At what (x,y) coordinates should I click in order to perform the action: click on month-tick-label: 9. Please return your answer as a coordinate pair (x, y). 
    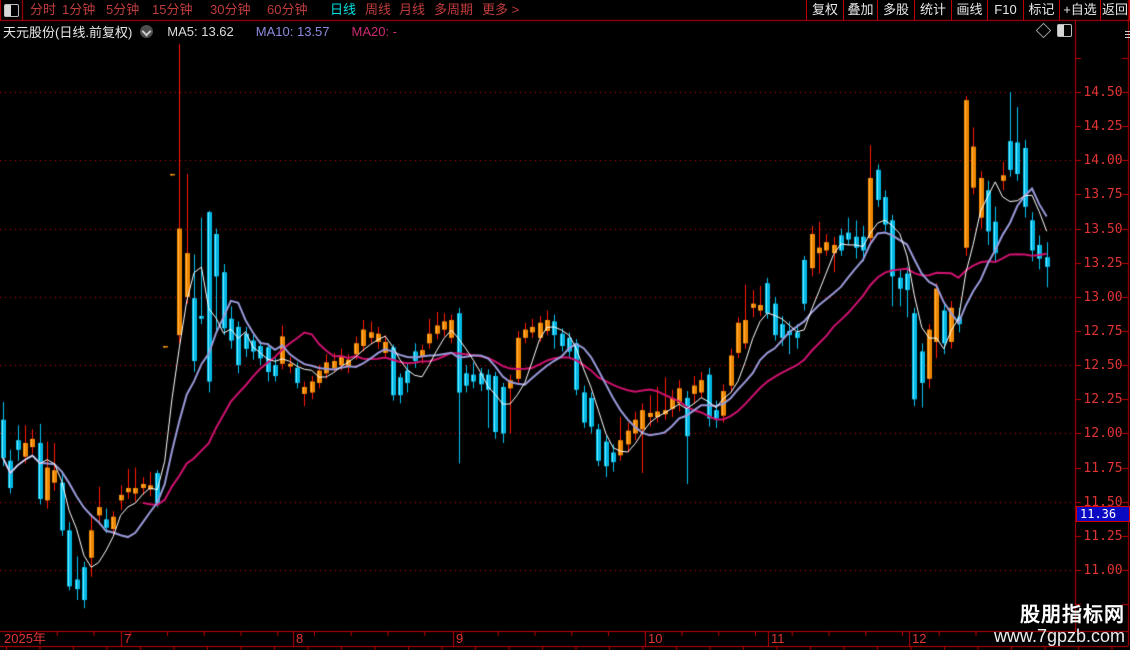
    Looking at the image, I should click on (460, 638).